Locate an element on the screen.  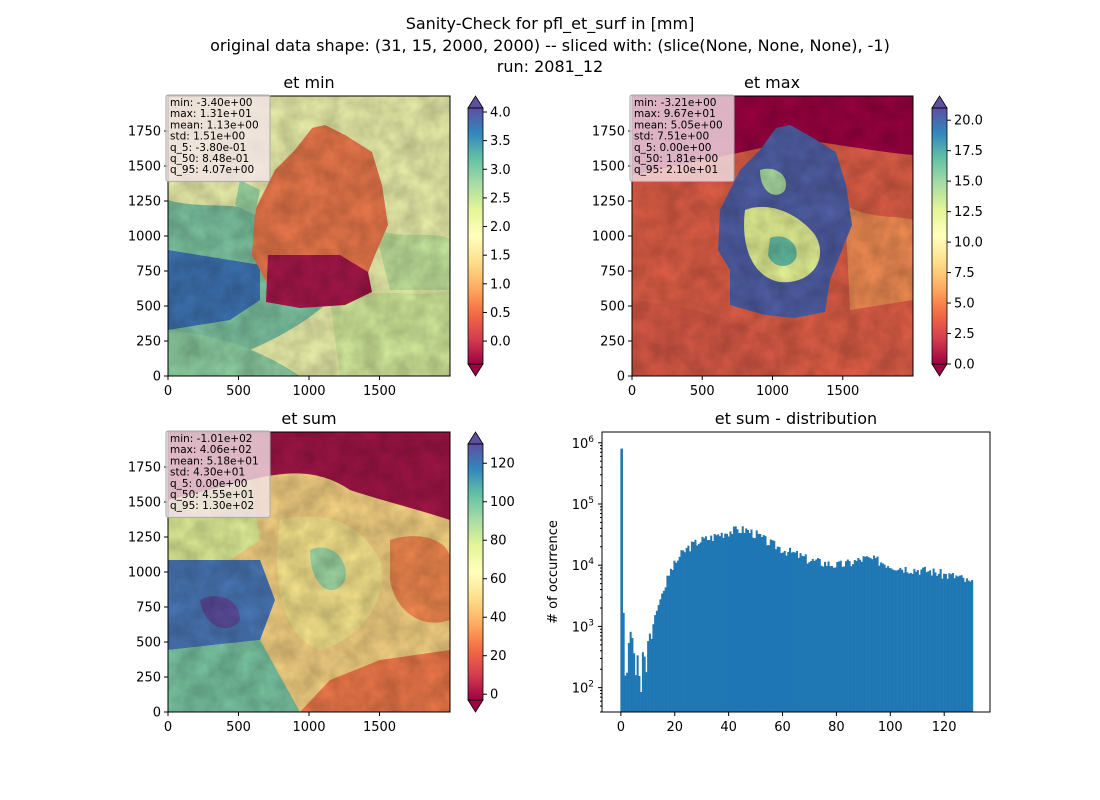
x-tick-label: 0 is located at coordinates (632, 391).